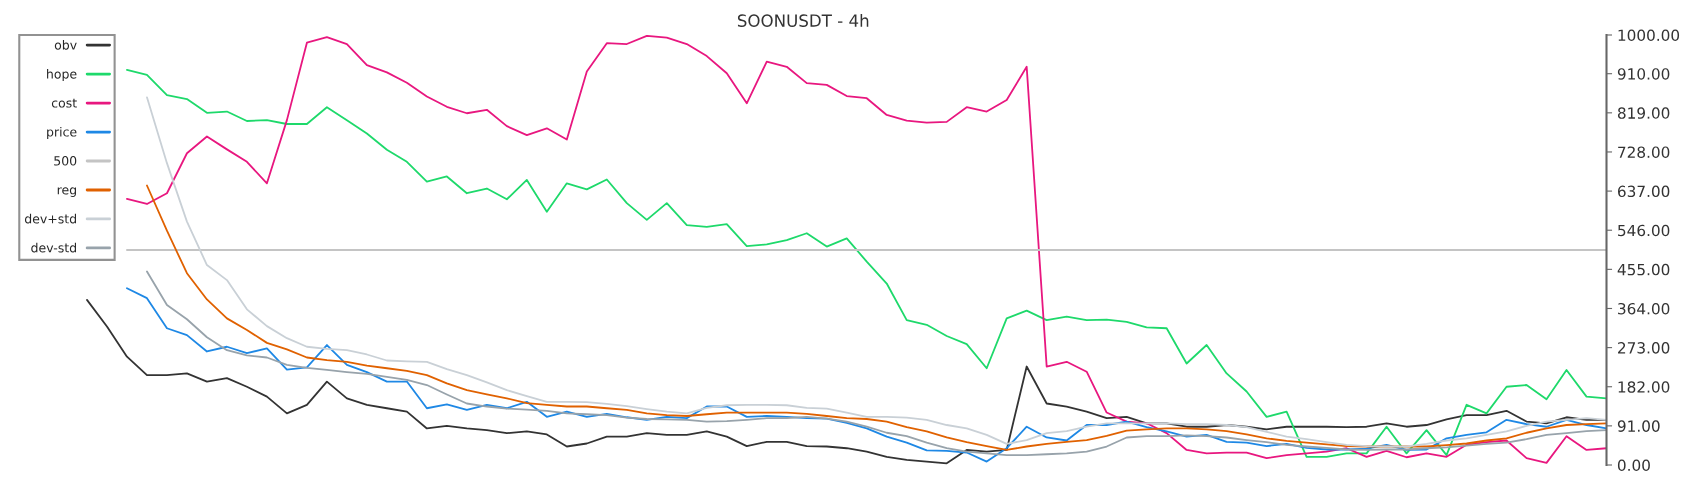 The width and height of the screenshot is (1700, 500). What do you see at coordinates (62, 75) in the screenshot?
I see `legend-label: hope` at bounding box center [62, 75].